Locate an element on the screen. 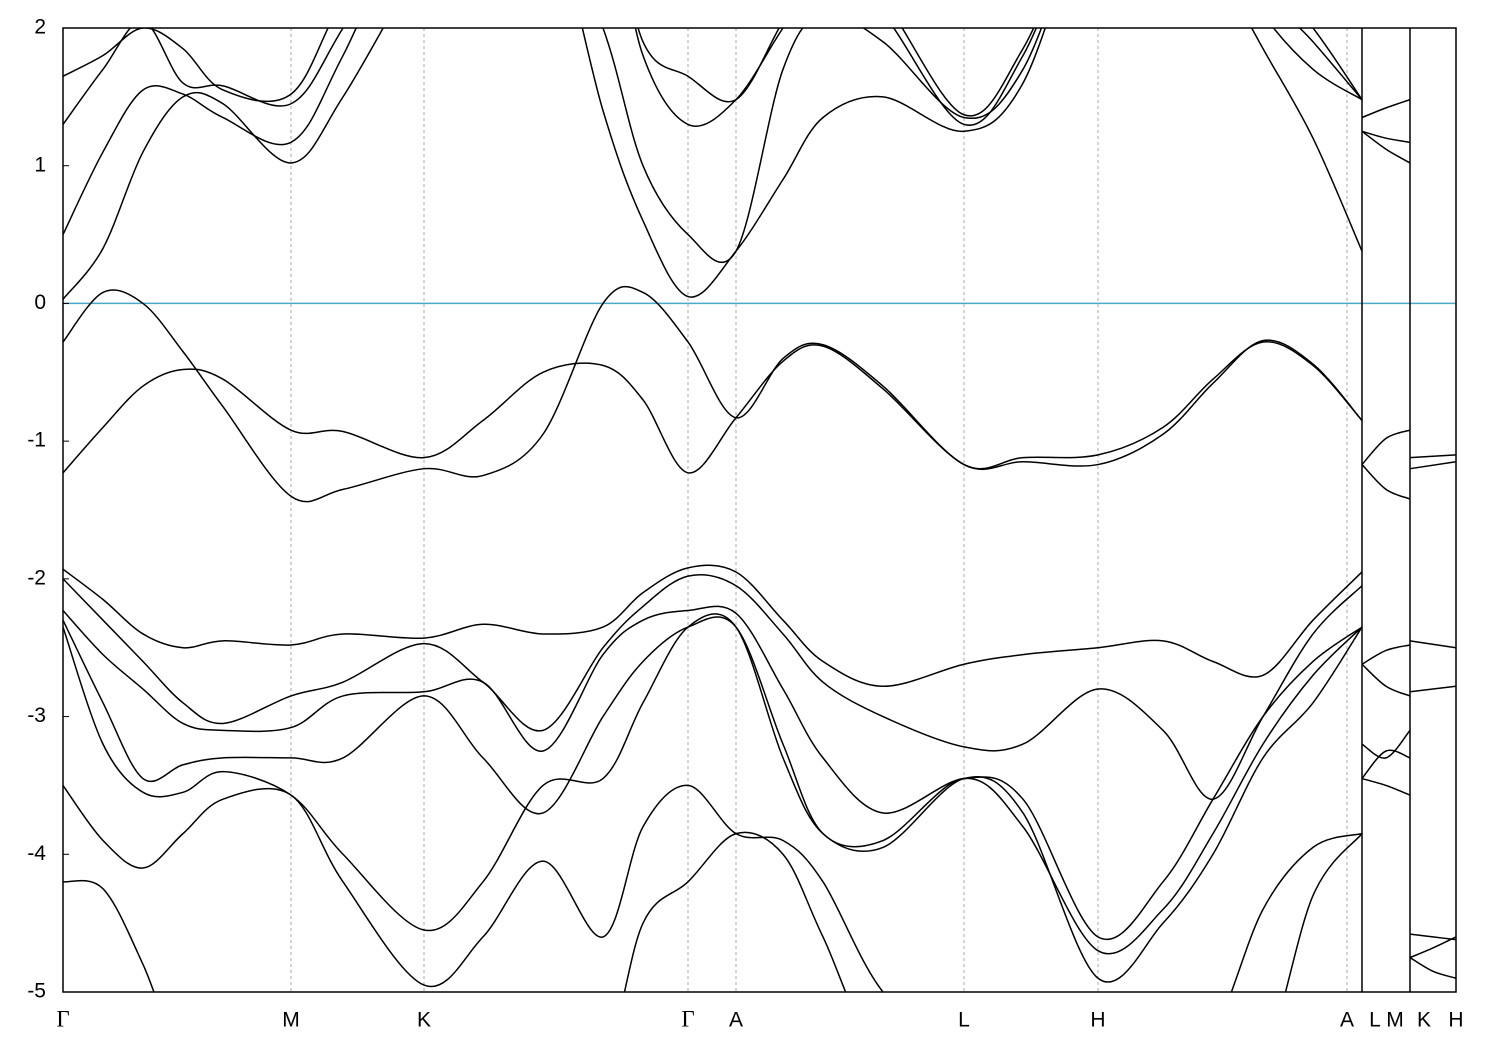  y-tick-label: -1 is located at coordinates (36, 440).